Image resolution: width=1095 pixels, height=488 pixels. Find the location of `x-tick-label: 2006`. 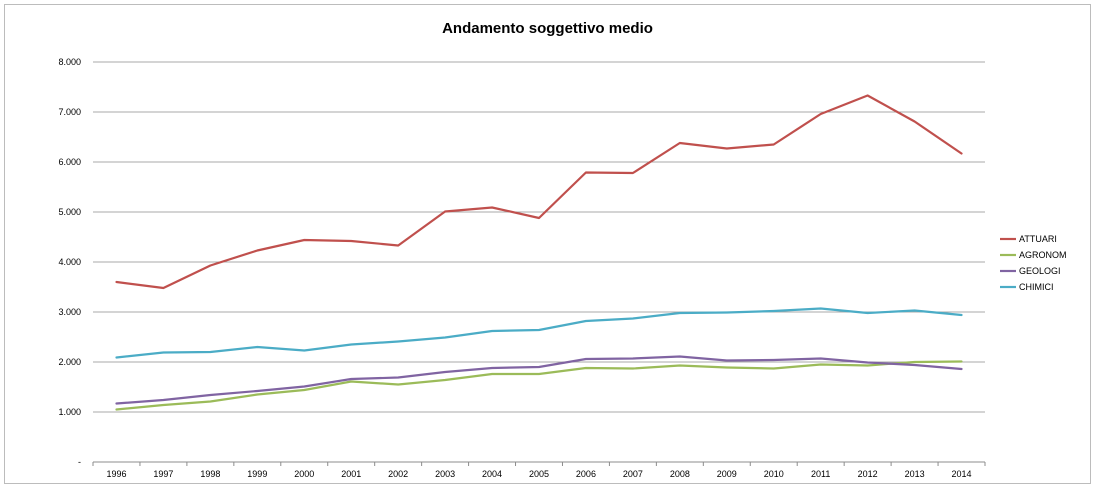

x-tick-label: 2006 is located at coordinates (586, 474).